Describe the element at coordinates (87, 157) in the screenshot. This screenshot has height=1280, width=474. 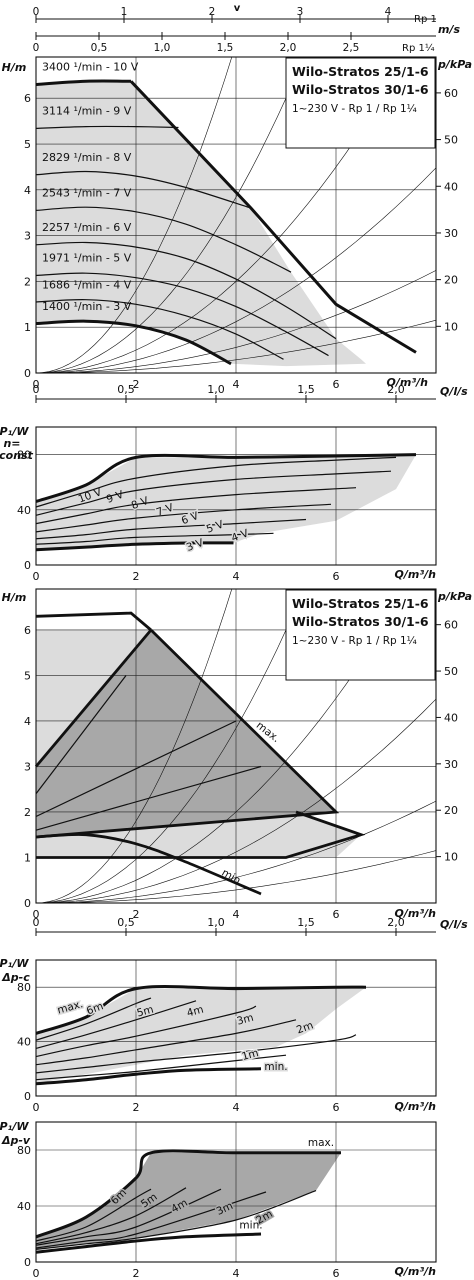
I see `speed-curve-label: 2829 ¹/min - 8 V` at that location.